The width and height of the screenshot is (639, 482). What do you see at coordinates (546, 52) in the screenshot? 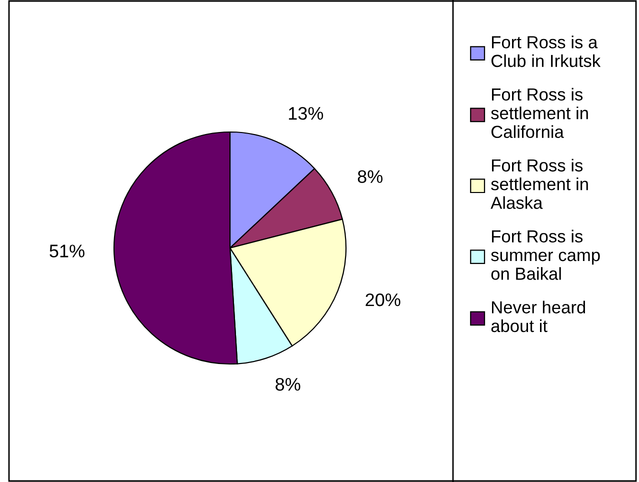
I see `legend-label: Fort Ross is a Club in Irkutsk` at bounding box center [546, 52].